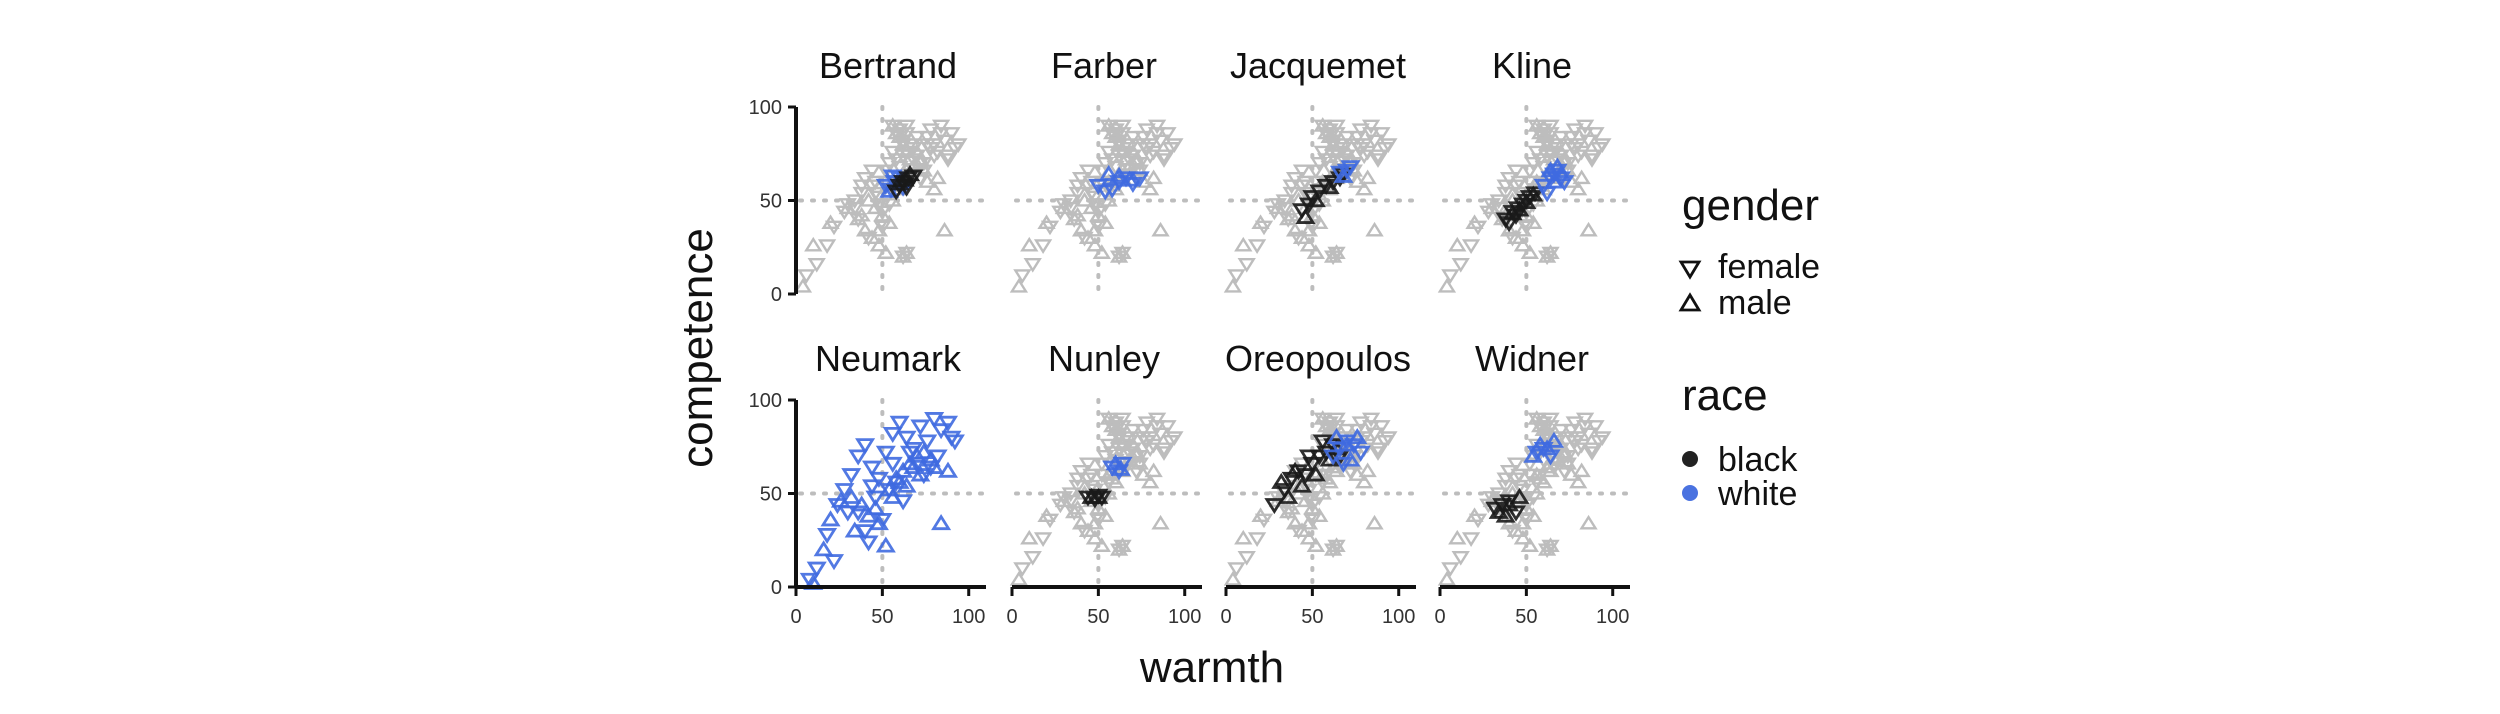  What do you see at coordinates (1011, 617) in the screenshot?
I see `x-tick-label: 0` at bounding box center [1011, 617].